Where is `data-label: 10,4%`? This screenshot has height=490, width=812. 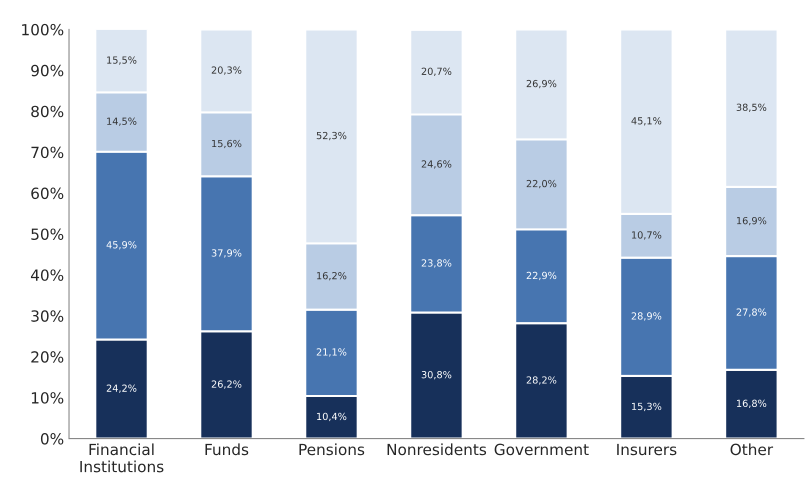 data-label: 10,4% is located at coordinates (331, 417).